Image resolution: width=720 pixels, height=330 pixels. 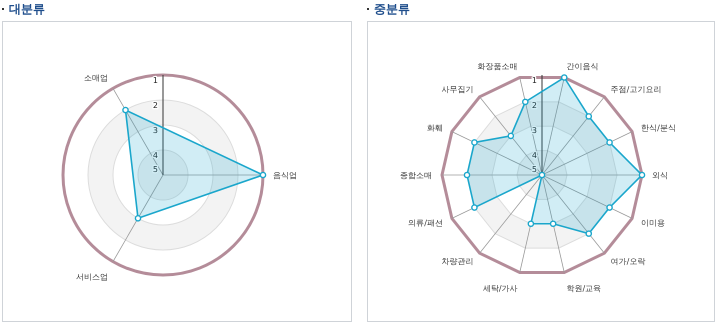 What do you see at coordinates (92, 277) in the screenshot?
I see `spoke-label: 서비스업` at bounding box center [92, 277].